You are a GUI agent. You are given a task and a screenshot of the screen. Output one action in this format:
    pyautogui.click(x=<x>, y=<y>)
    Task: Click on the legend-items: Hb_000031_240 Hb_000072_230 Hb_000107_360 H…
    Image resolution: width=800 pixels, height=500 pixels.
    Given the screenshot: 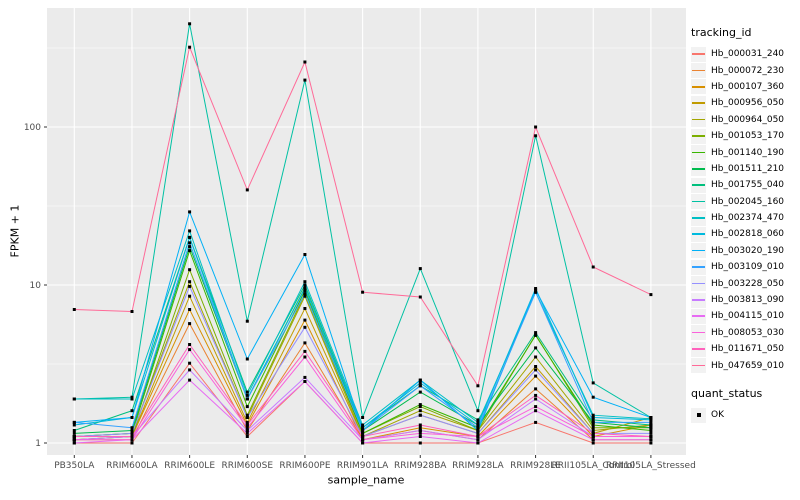 What is the action you would take?
    pyautogui.click(x=745, y=210)
    